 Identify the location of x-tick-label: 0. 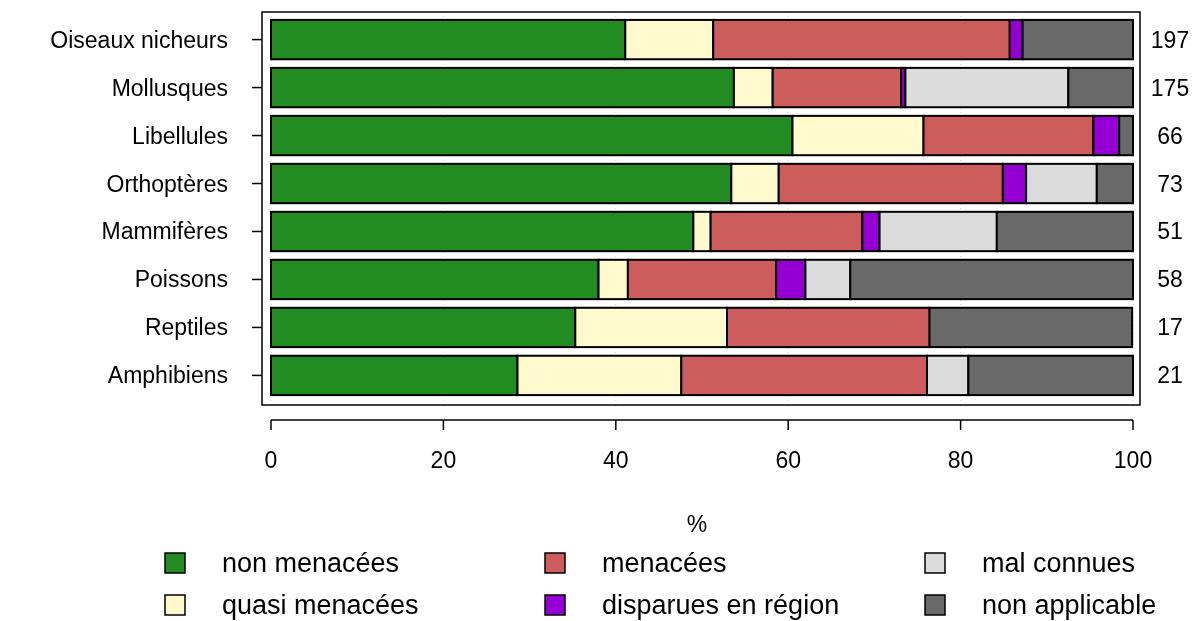
(271, 460).